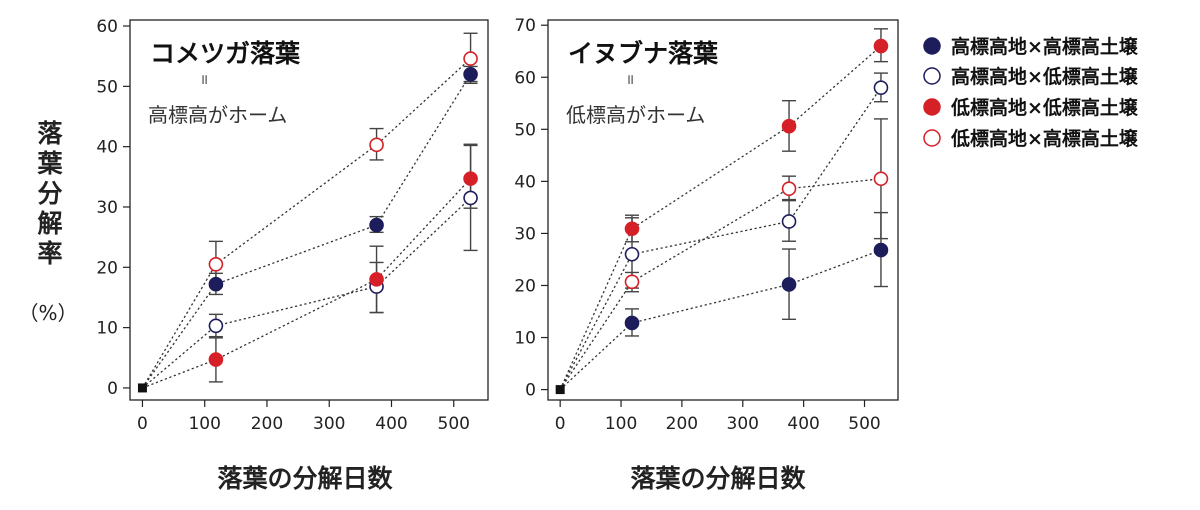 The image size is (1200, 510). I want to click on y-label-char: 分, so click(49, 193).